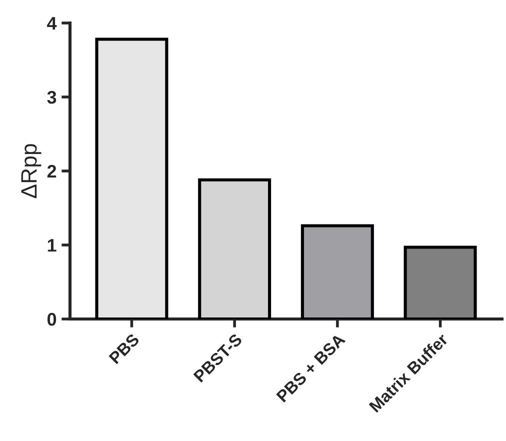 The height and width of the screenshot is (441, 506). Describe the element at coordinates (51, 171) in the screenshot. I see `y-tick-label: 2` at that location.